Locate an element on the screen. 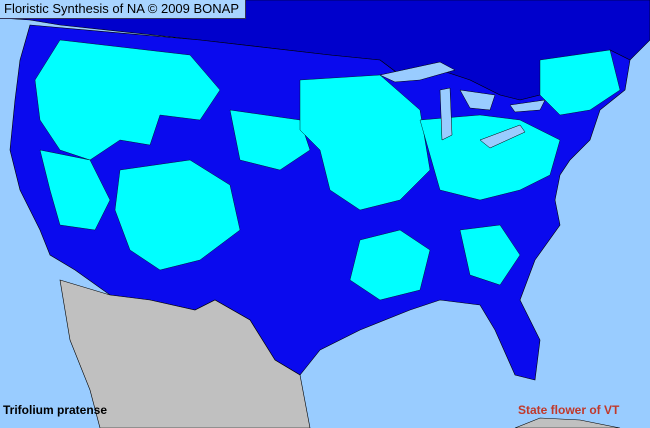 The image size is (650, 428). state-flower-note: State flower of VT is located at coordinates (569, 410).